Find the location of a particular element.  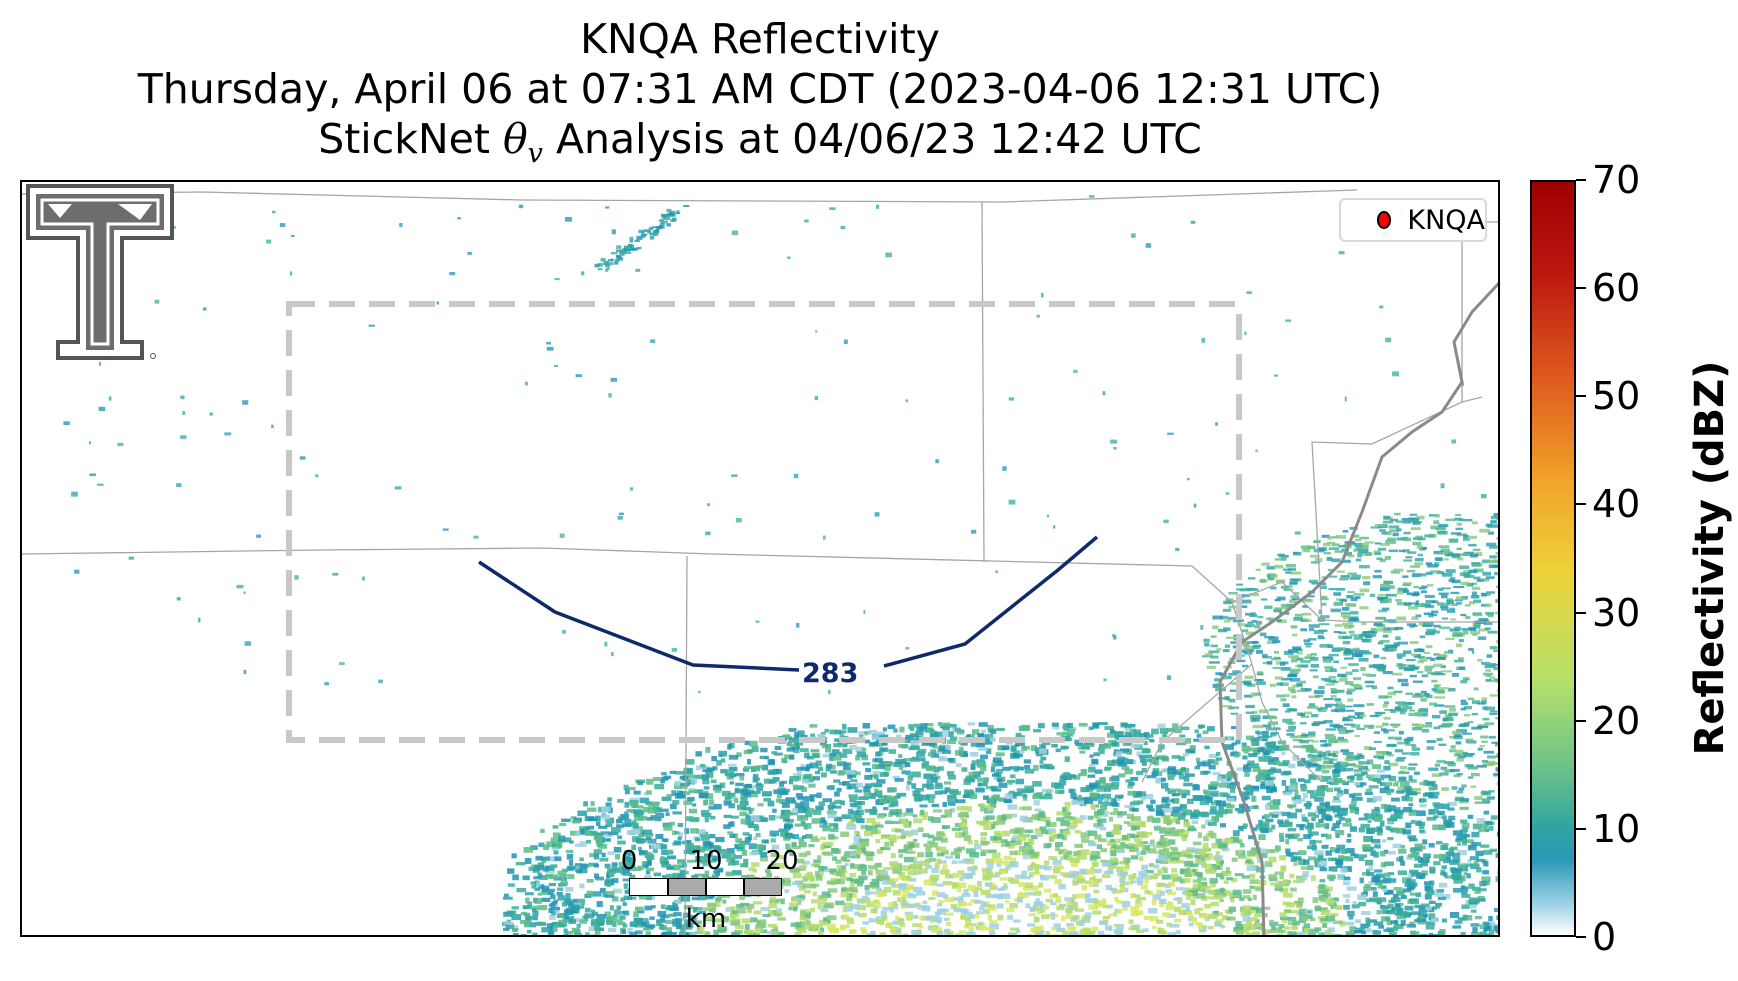

reflectivity-colorbar is located at coordinates (1553, 558).